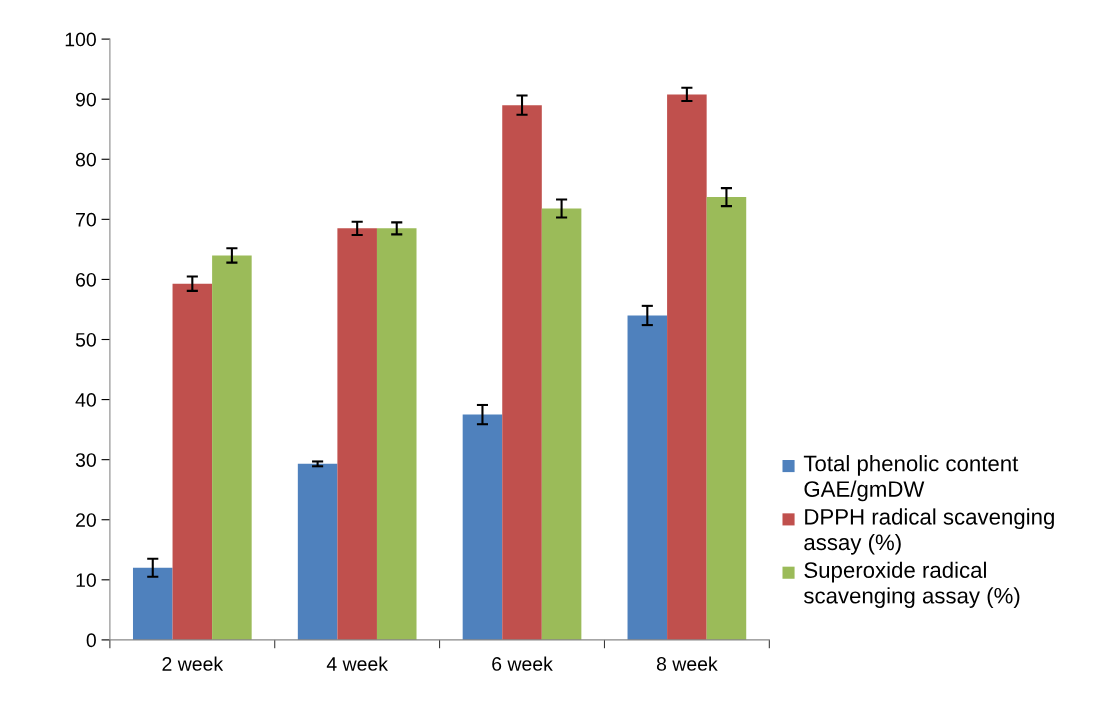 This screenshot has height=711, width=1099. Describe the element at coordinates (193, 663) in the screenshot. I see `x-tick-label: 2 week` at that location.